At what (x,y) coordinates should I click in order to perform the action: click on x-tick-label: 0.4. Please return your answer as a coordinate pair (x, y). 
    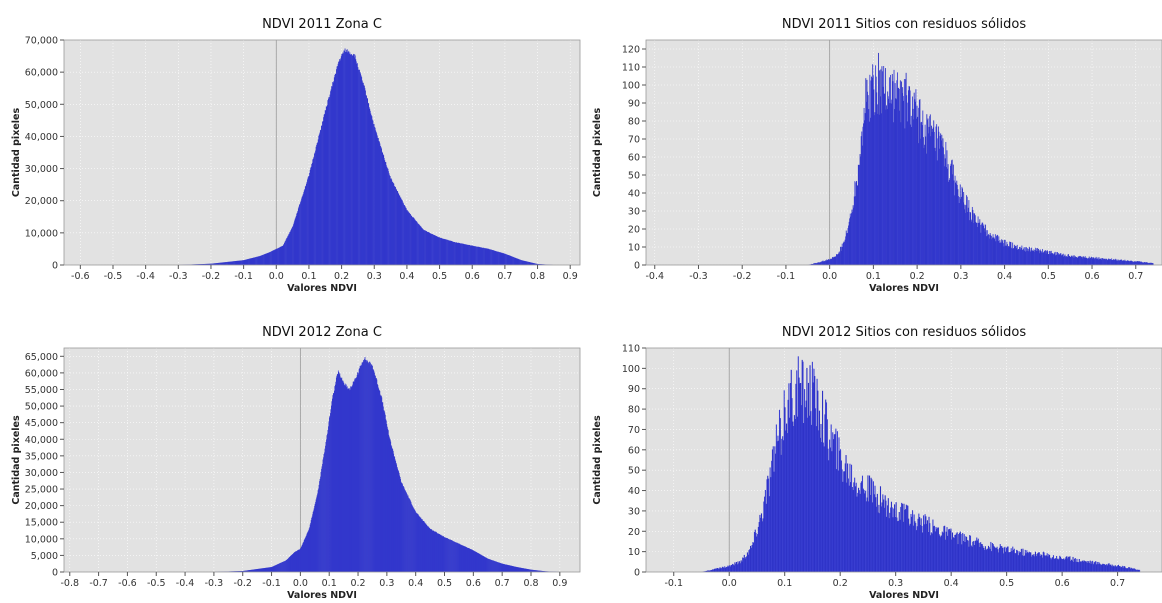
    Looking at the image, I should click on (406, 276).